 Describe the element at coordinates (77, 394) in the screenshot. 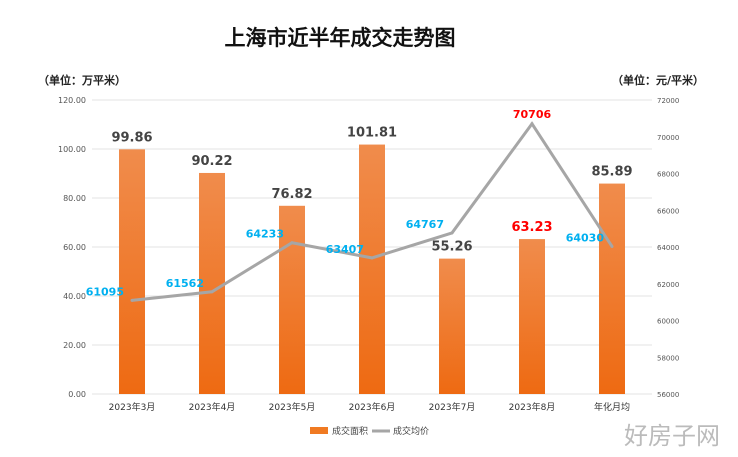

I see `left-tick-label: 0.00` at that location.